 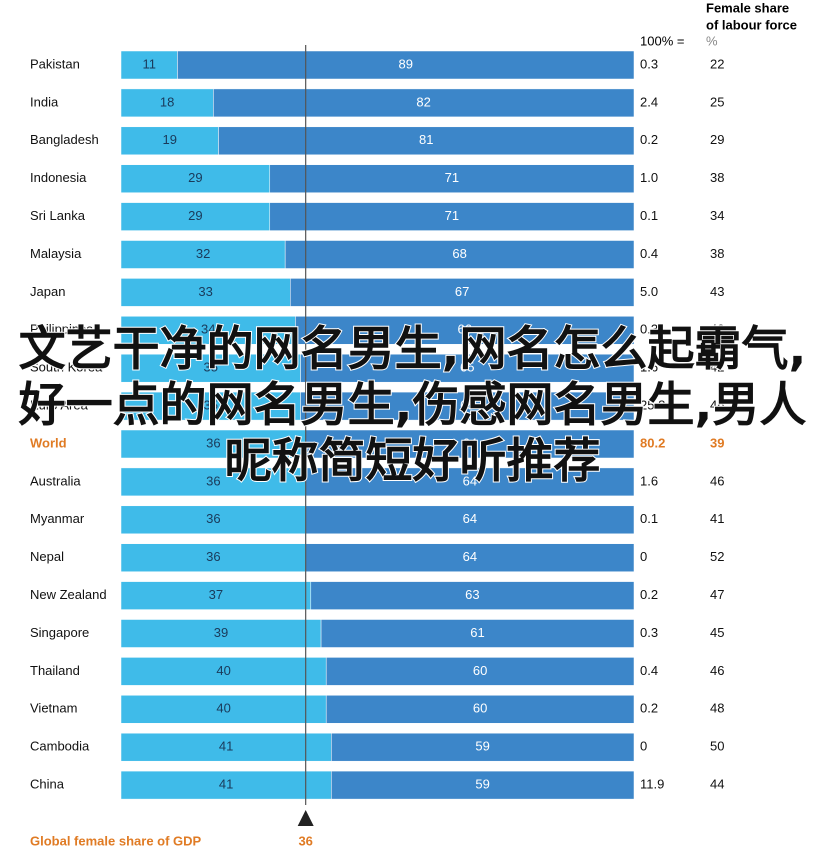 What do you see at coordinates (652, 784) in the screenshot?
I see `column-value: 11.9` at bounding box center [652, 784].